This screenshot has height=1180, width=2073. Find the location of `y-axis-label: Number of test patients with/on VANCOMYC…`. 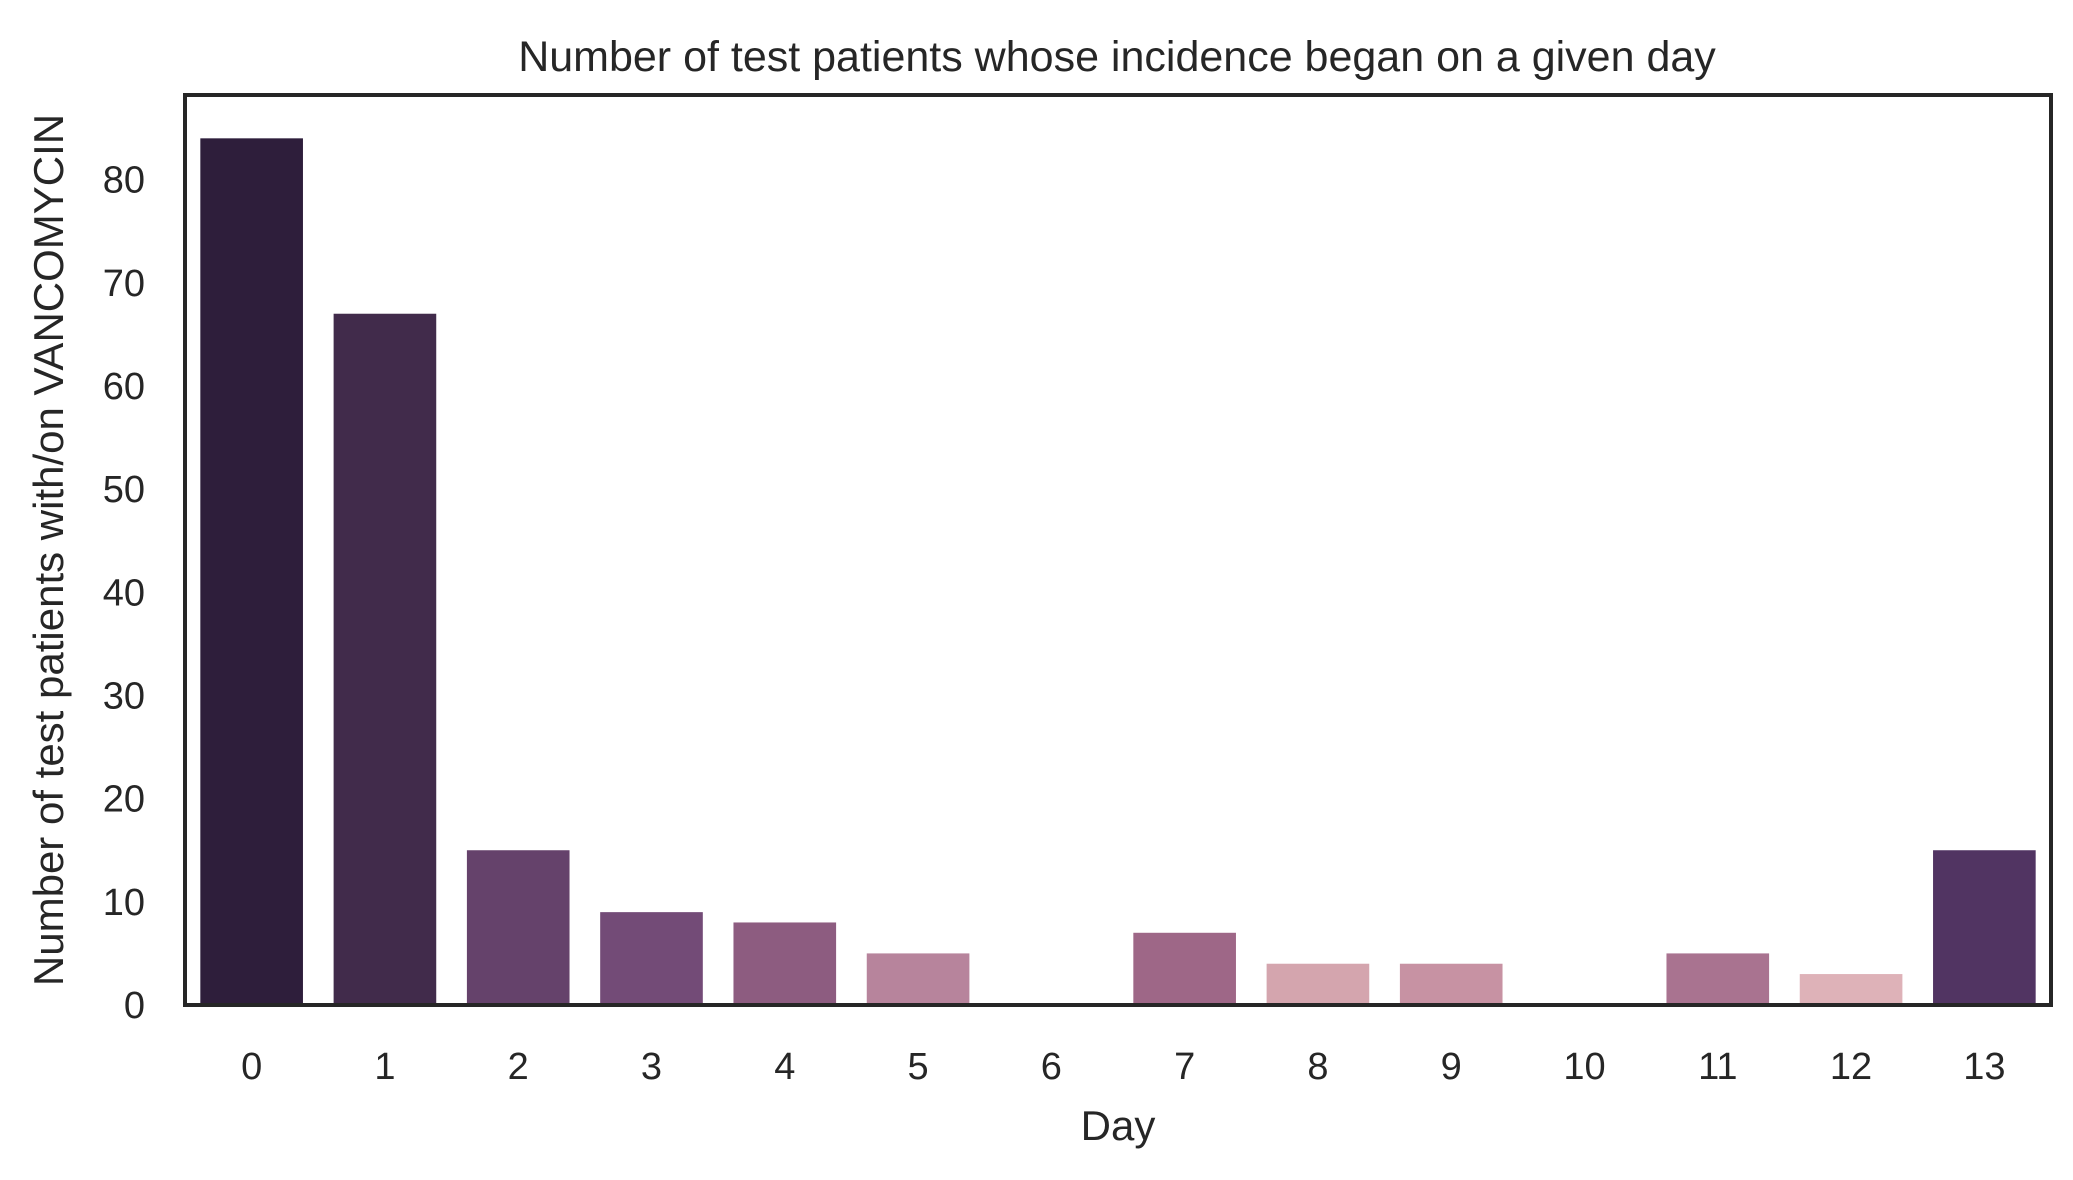

y-axis-label: Number of test patients with/on VANCOMYC… is located at coordinates (48, 550).